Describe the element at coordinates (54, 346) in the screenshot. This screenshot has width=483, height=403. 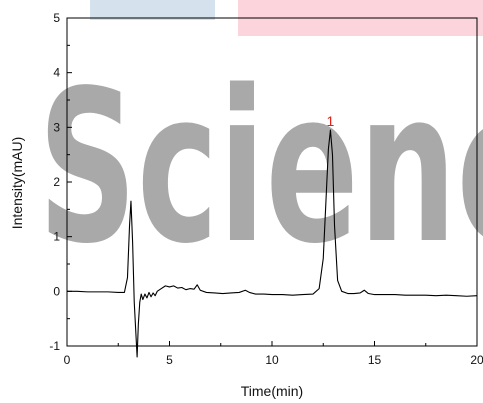
I see `y-tick-label: -1` at that location.